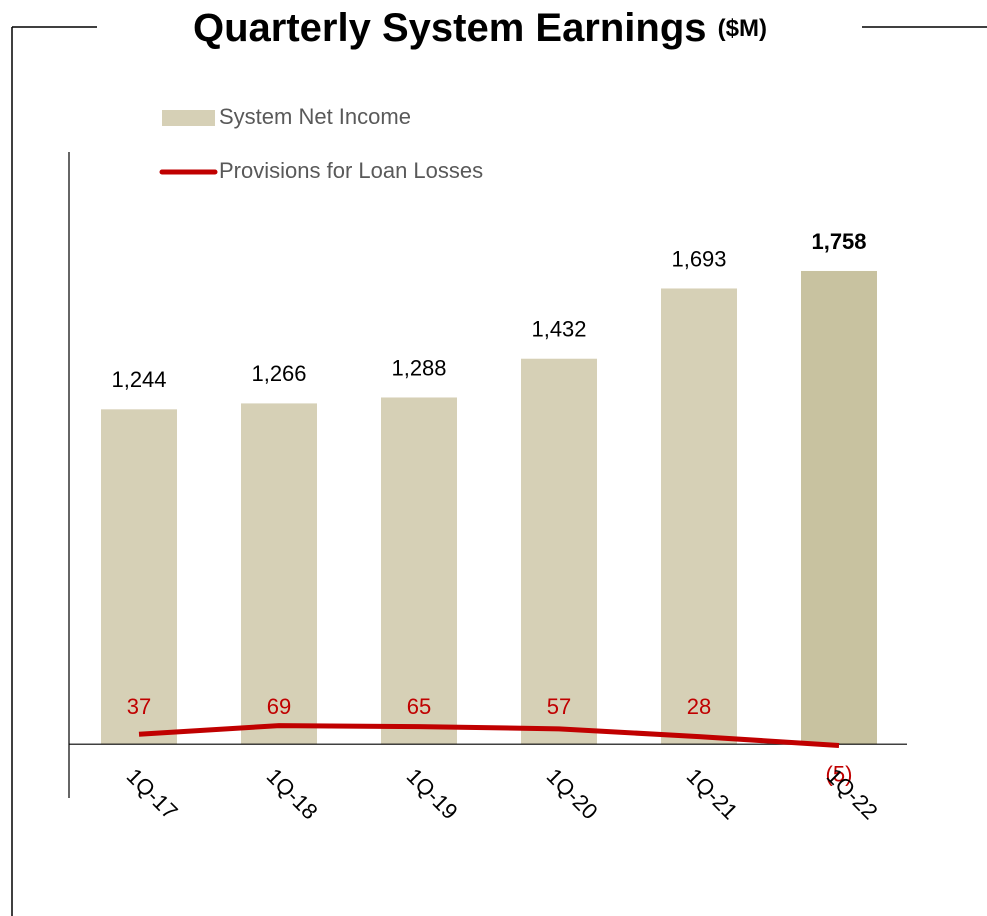 The image size is (987, 916). Describe the element at coordinates (712, 793) in the screenshot. I see `x-tick-label: 1Q-21` at that location.